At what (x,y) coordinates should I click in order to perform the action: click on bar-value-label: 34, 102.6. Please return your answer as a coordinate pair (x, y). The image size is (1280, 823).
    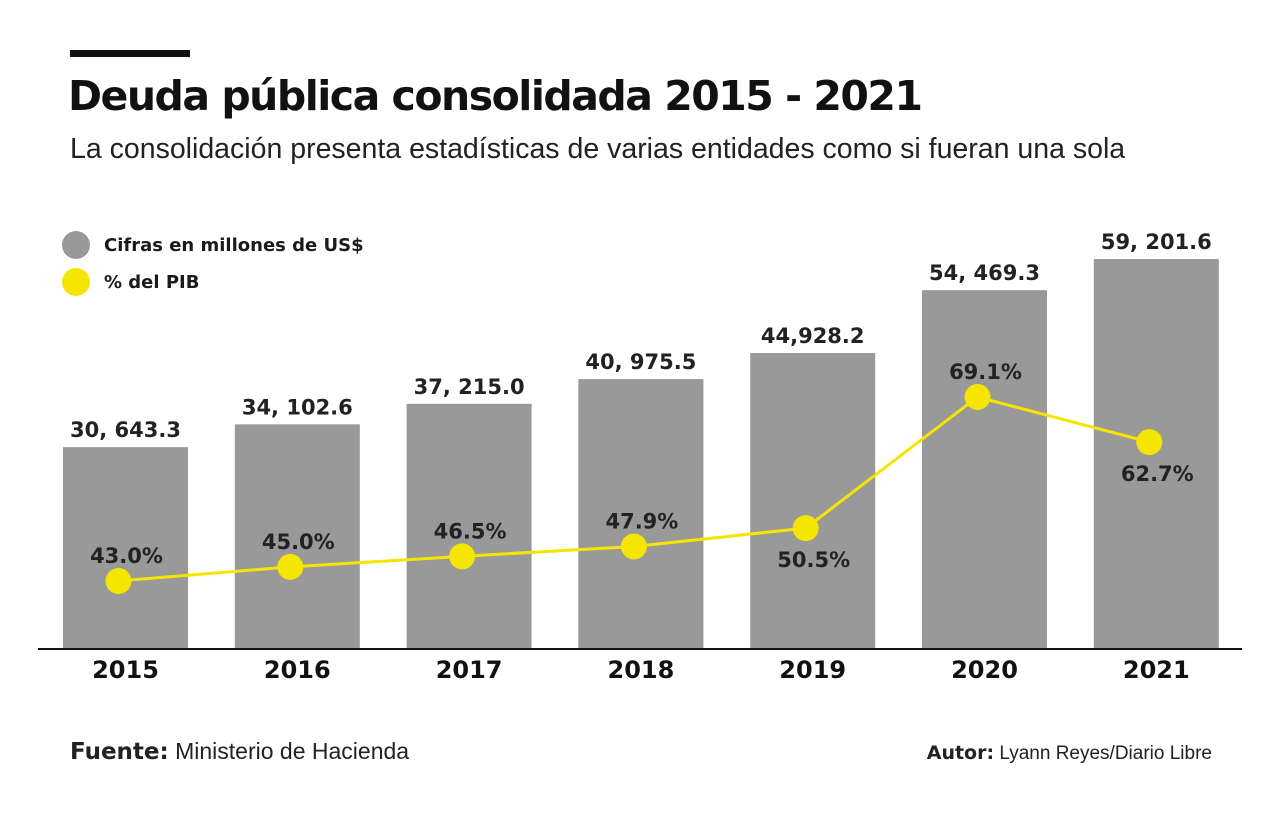
    Looking at the image, I should click on (297, 407).